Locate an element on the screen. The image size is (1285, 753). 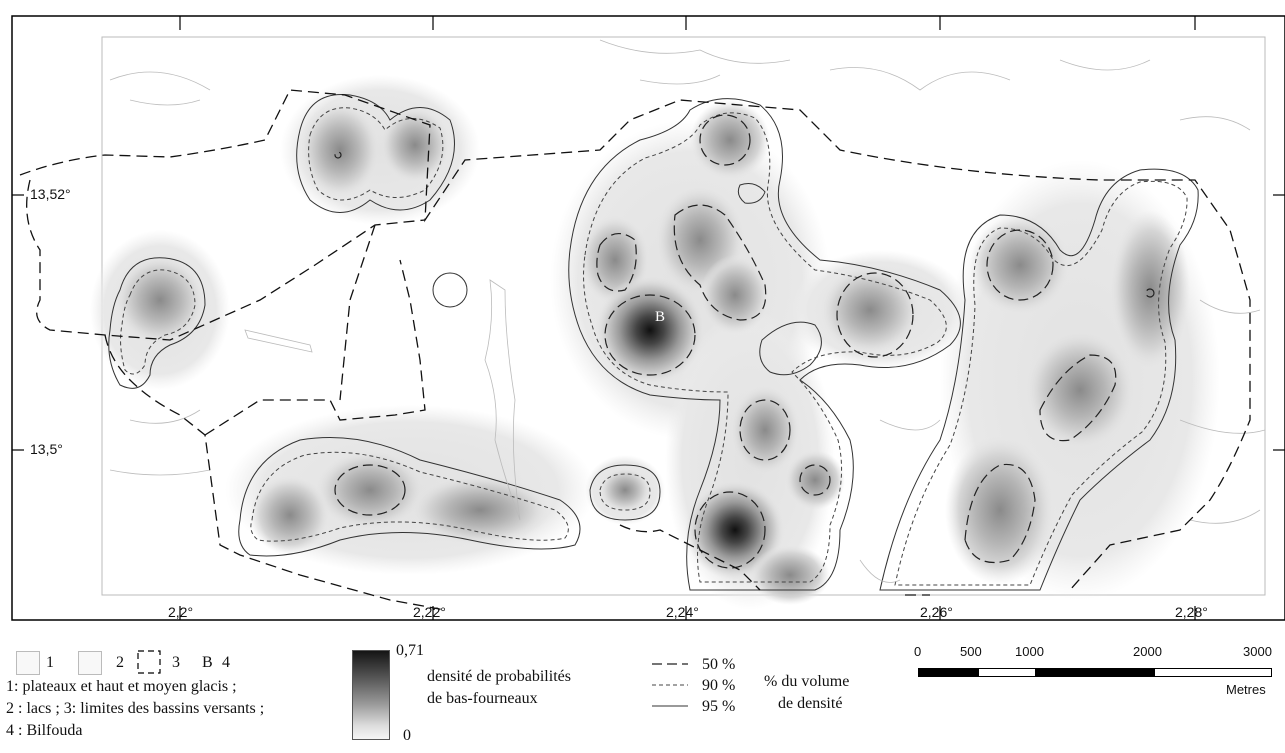
legend-item-4-number: 4 is located at coordinates (226, 662).